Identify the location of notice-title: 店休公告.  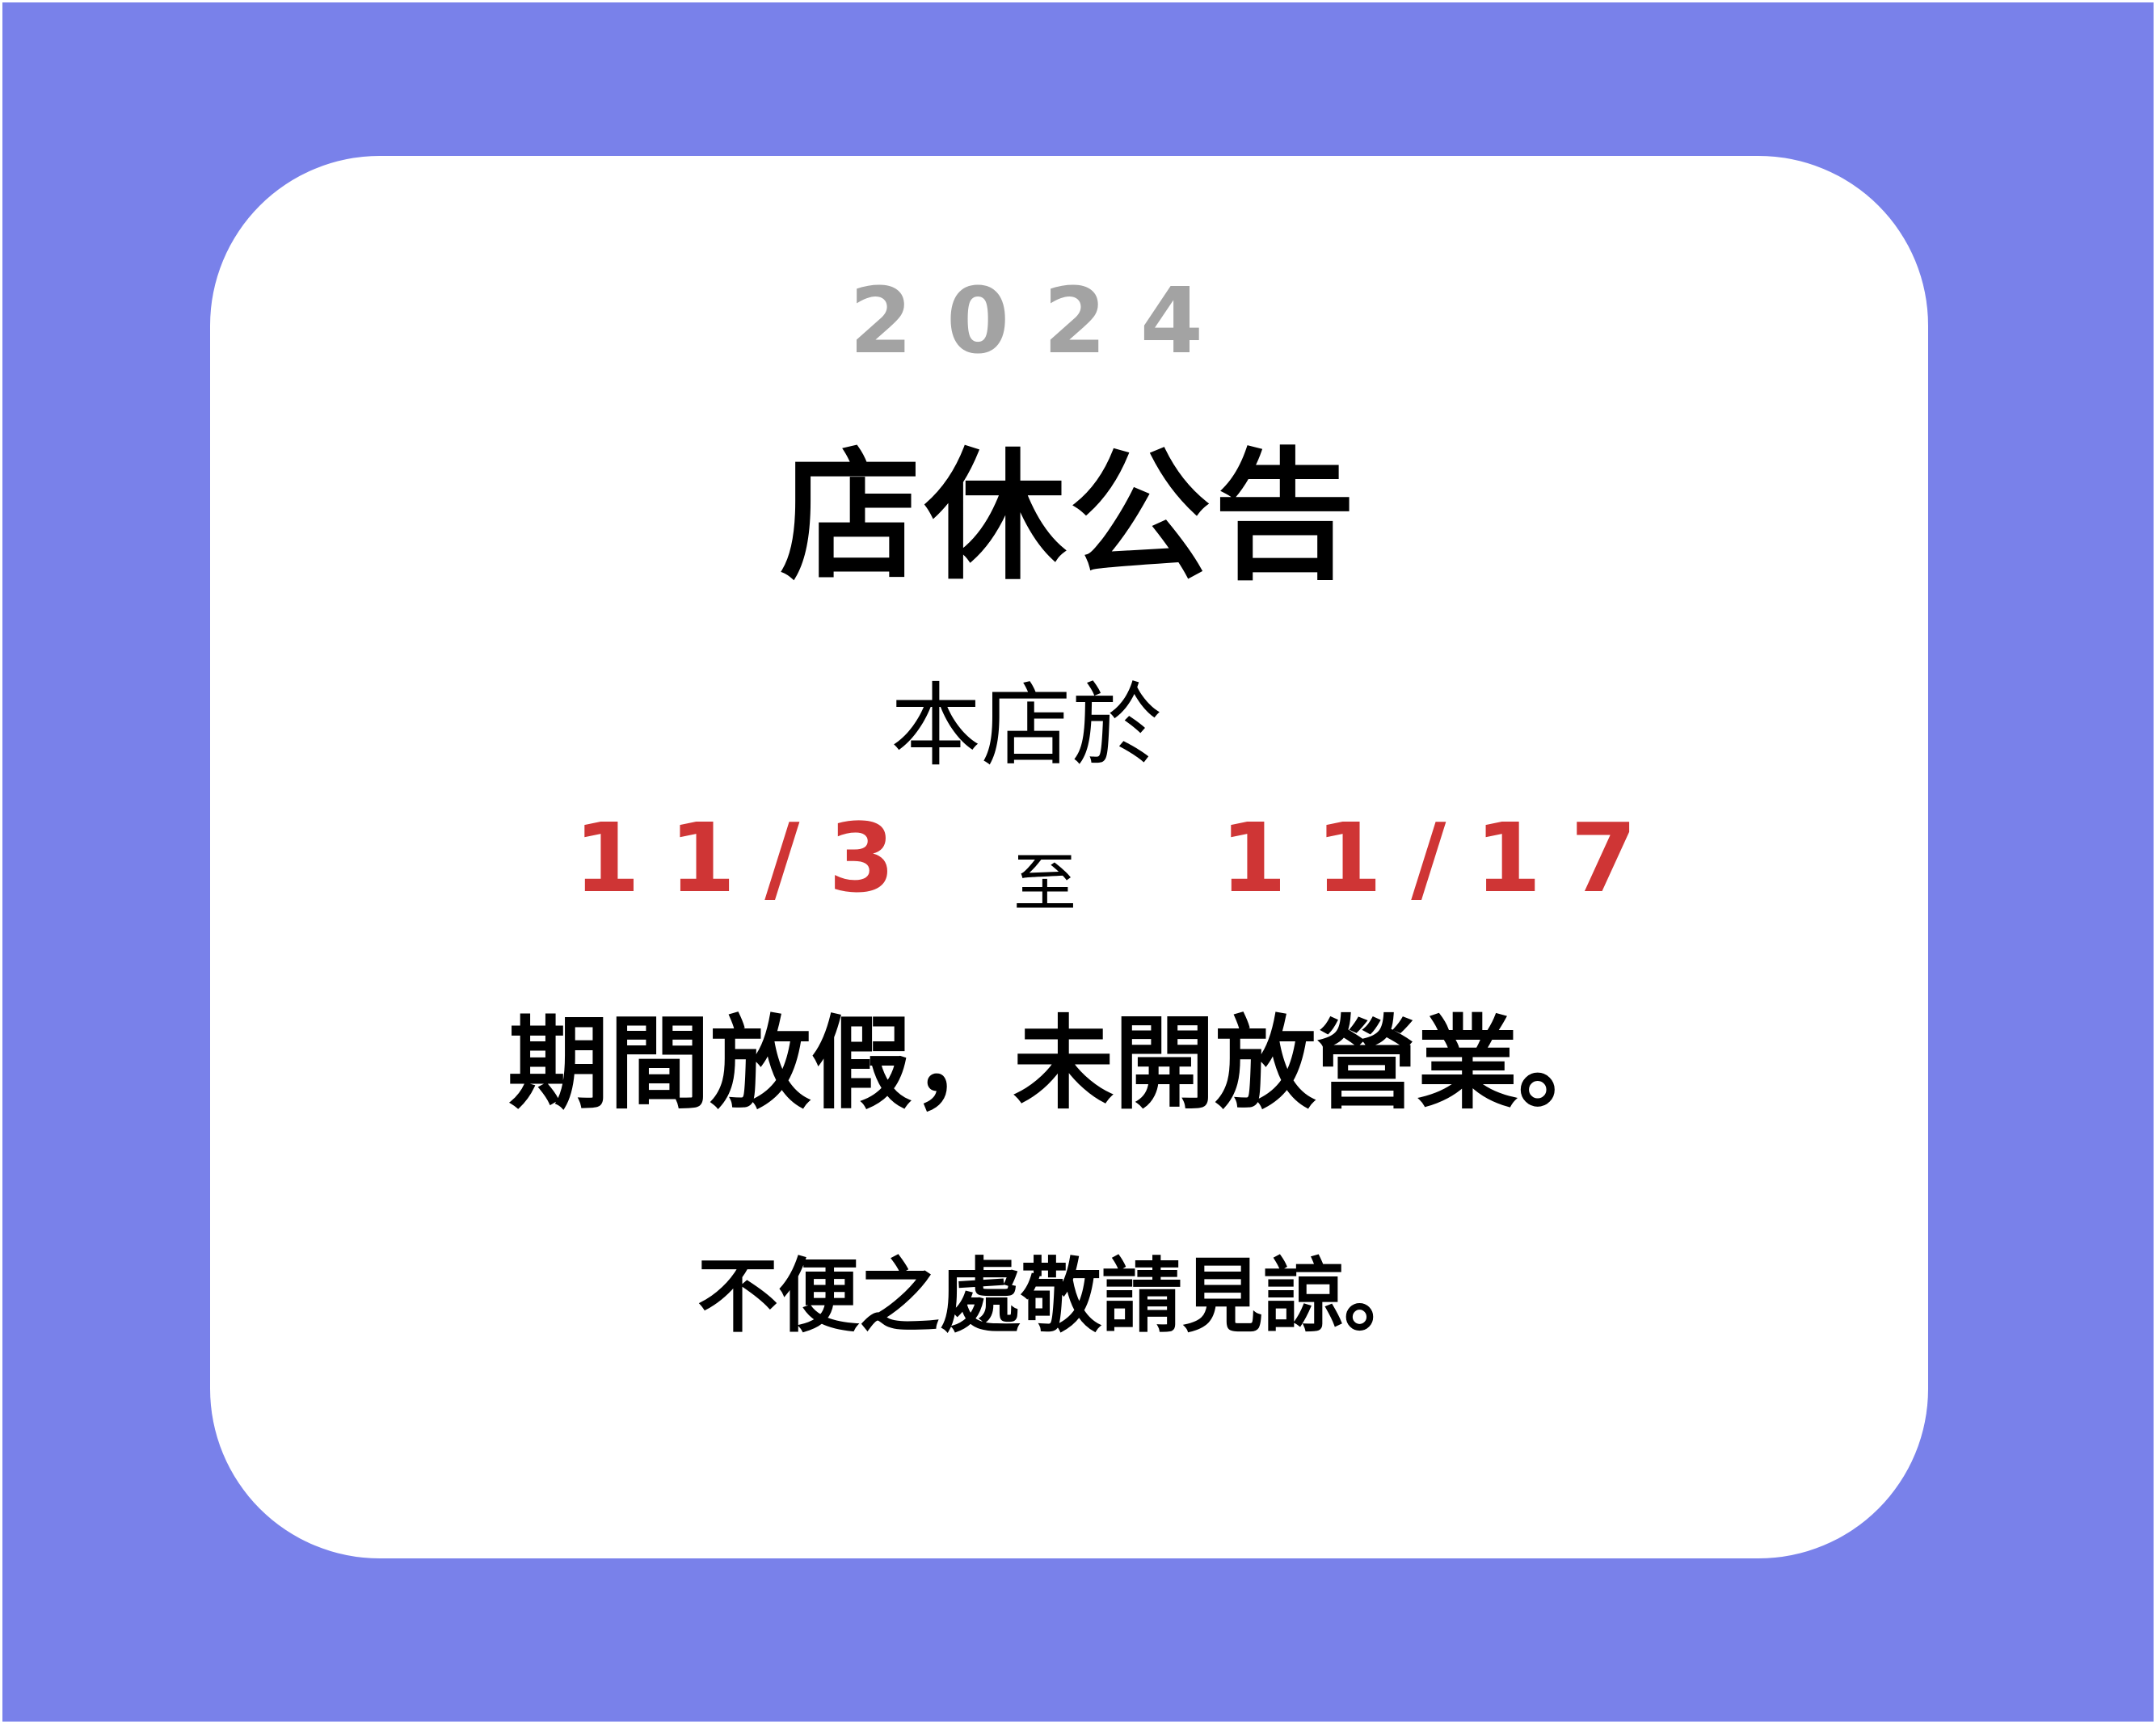
(1069, 516).